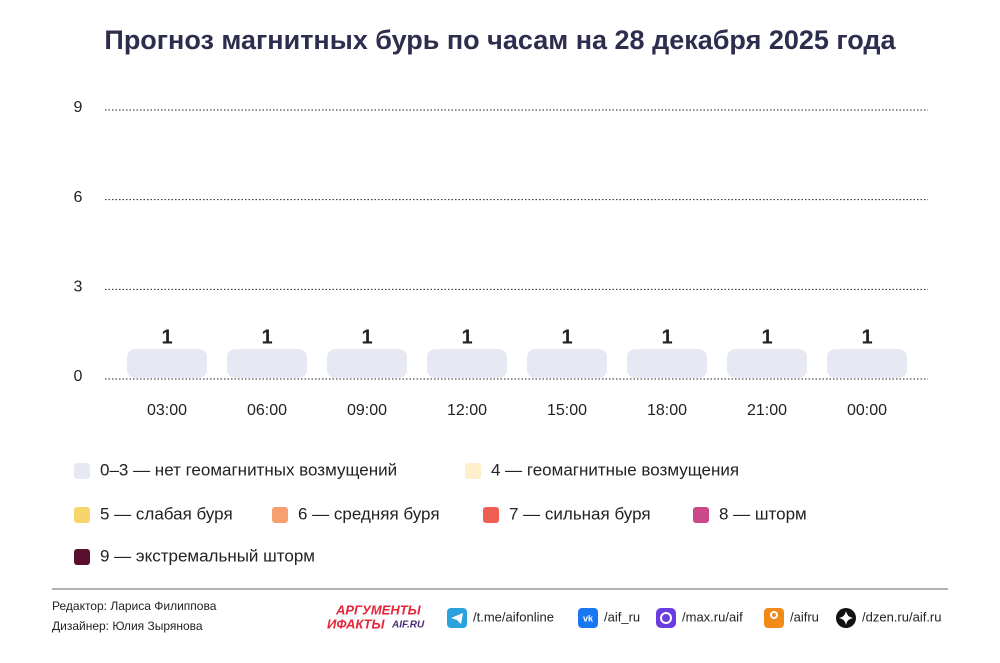 This screenshot has width=1000, height=663. Describe the element at coordinates (267, 410) in the screenshot. I see `x-tick-label: 06:00` at that location.